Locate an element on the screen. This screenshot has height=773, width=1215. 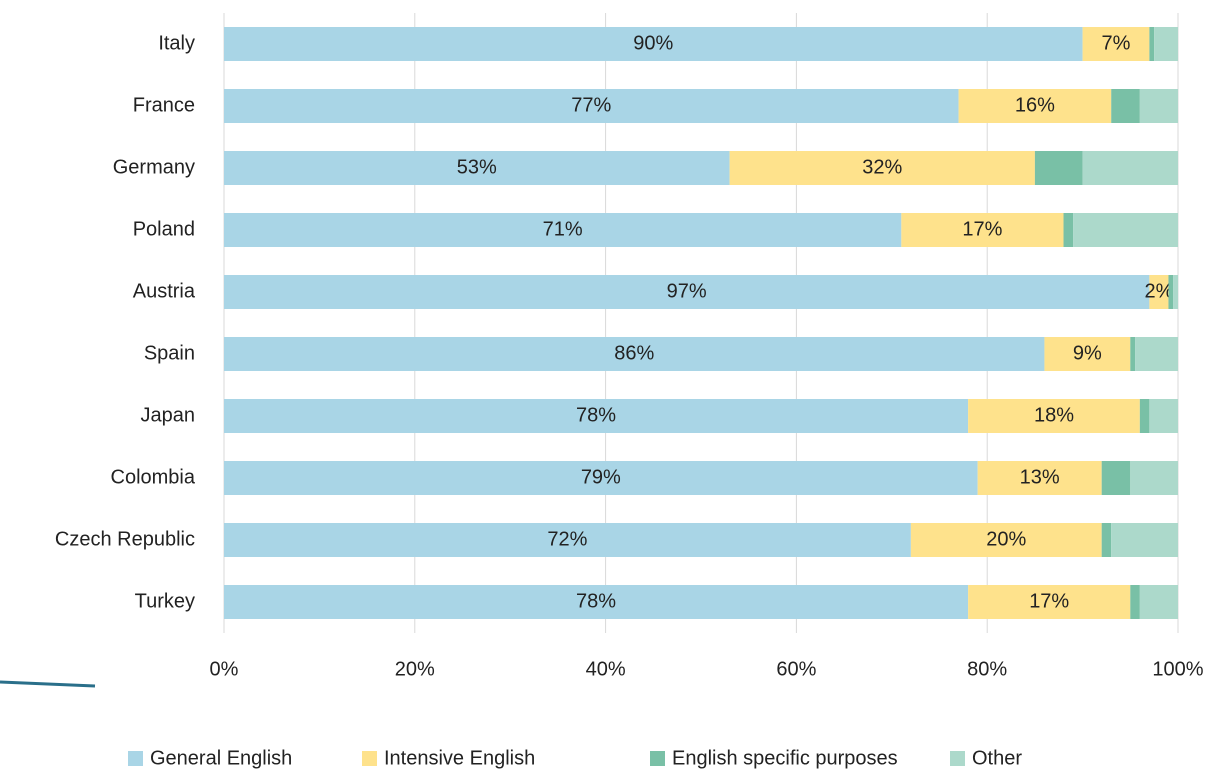
legend-label: Intensive English is located at coordinates (459, 758).